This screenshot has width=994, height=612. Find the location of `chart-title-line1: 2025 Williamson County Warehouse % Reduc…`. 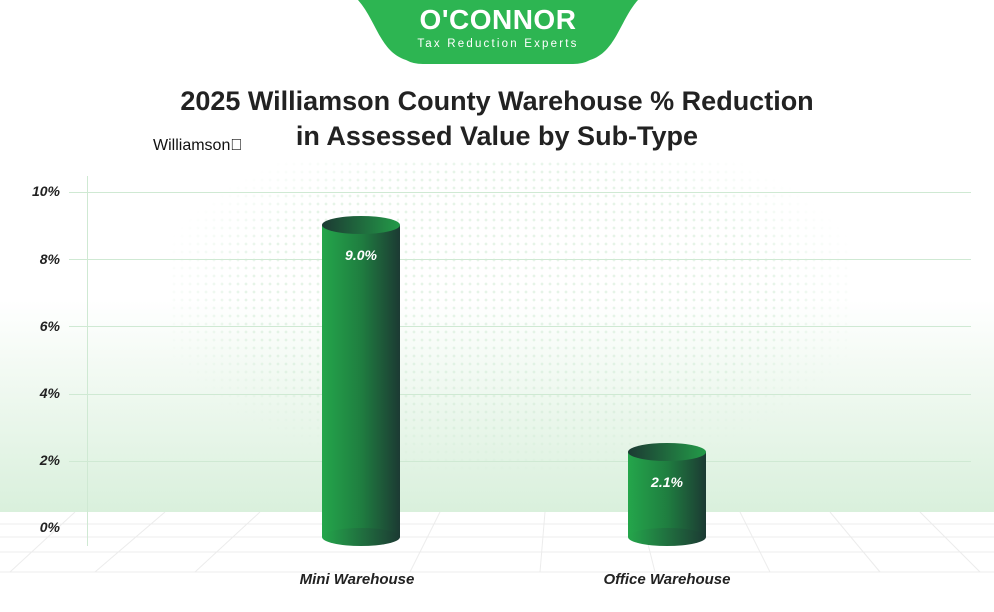

chart-title-line1: 2025 Williamson County Warehouse % Reduc… is located at coordinates (497, 101).